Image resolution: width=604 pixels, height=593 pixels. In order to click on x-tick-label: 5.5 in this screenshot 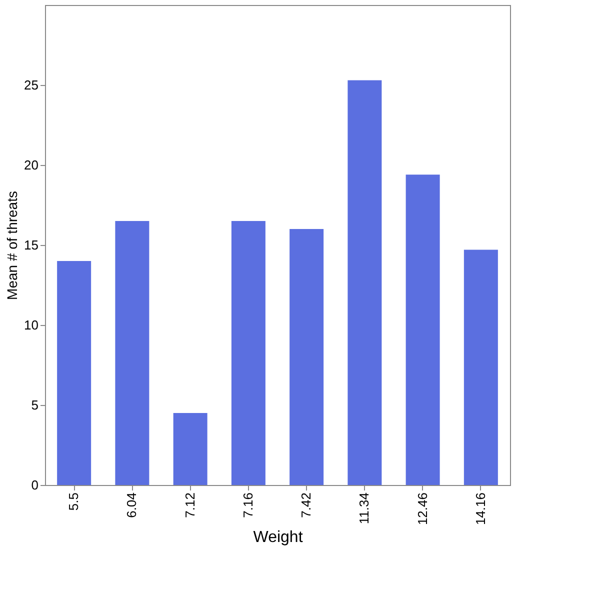, I will do `click(74, 501)`.